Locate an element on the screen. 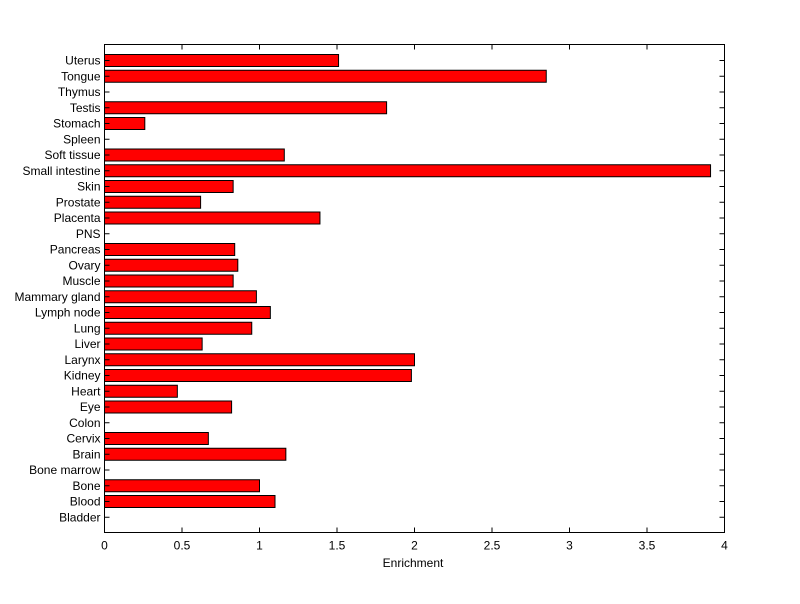  bar-testis is located at coordinates (246, 108).